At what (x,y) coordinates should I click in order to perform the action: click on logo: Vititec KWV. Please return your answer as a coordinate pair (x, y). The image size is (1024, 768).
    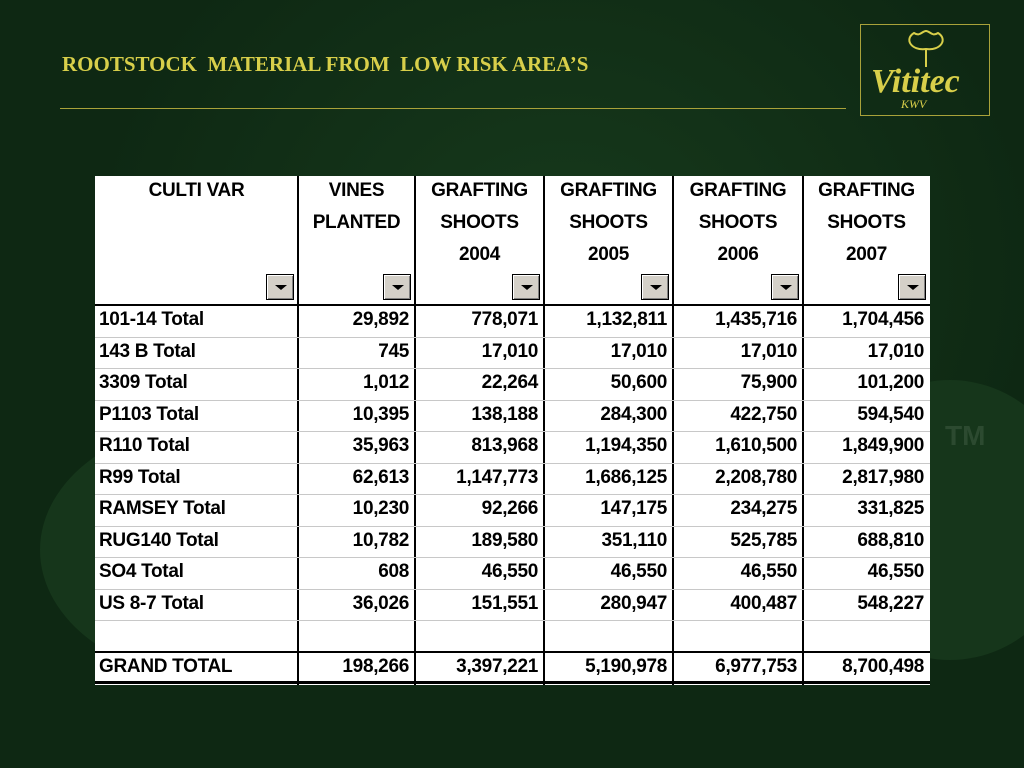
    Looking at the image, I should click on (925, 70).